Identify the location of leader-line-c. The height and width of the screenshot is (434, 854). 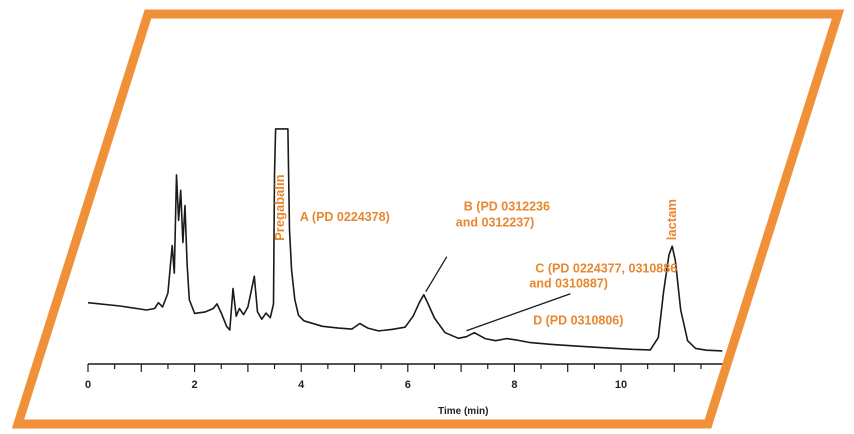
(518, 312).